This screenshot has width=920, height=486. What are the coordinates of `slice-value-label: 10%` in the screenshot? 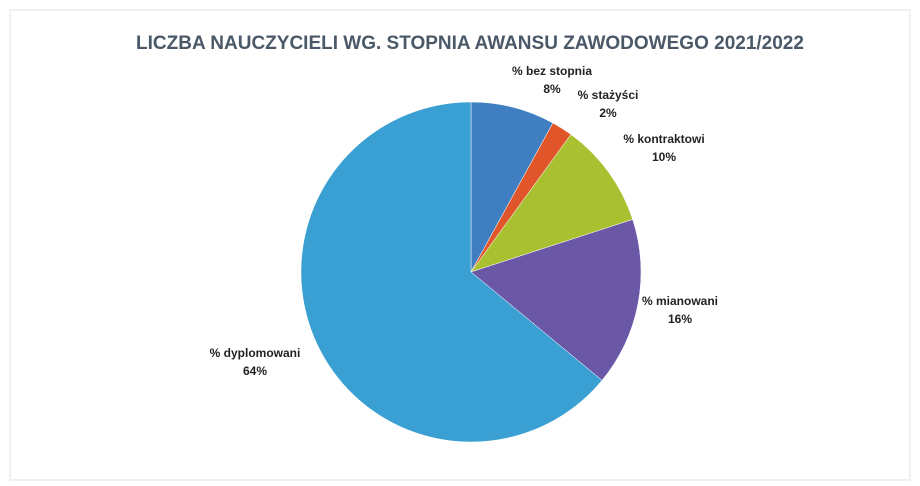 It's located at (664, 157).